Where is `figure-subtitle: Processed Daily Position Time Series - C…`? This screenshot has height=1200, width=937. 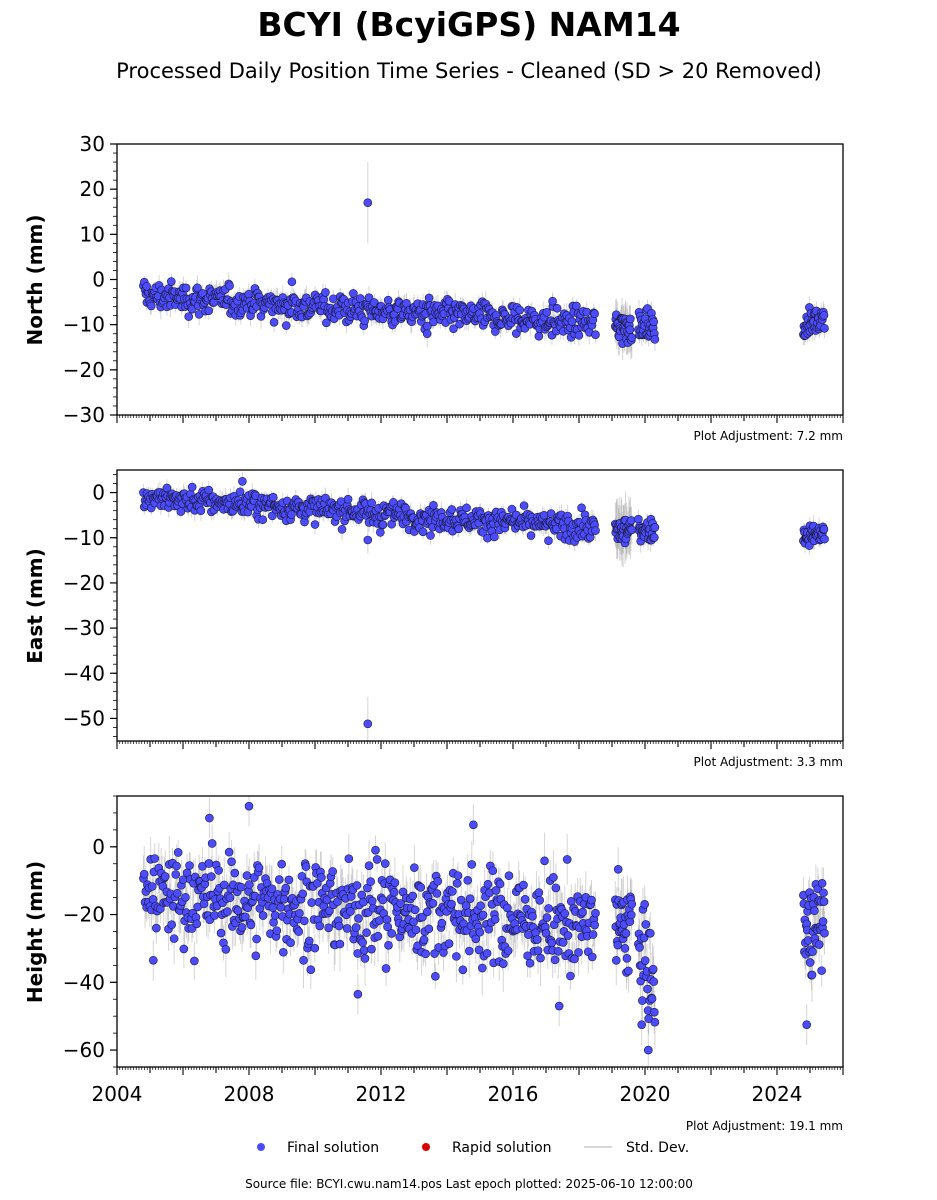 figure-subtitle: Processed Daily Position Time Series - C… is located at coordinates (469, 71).